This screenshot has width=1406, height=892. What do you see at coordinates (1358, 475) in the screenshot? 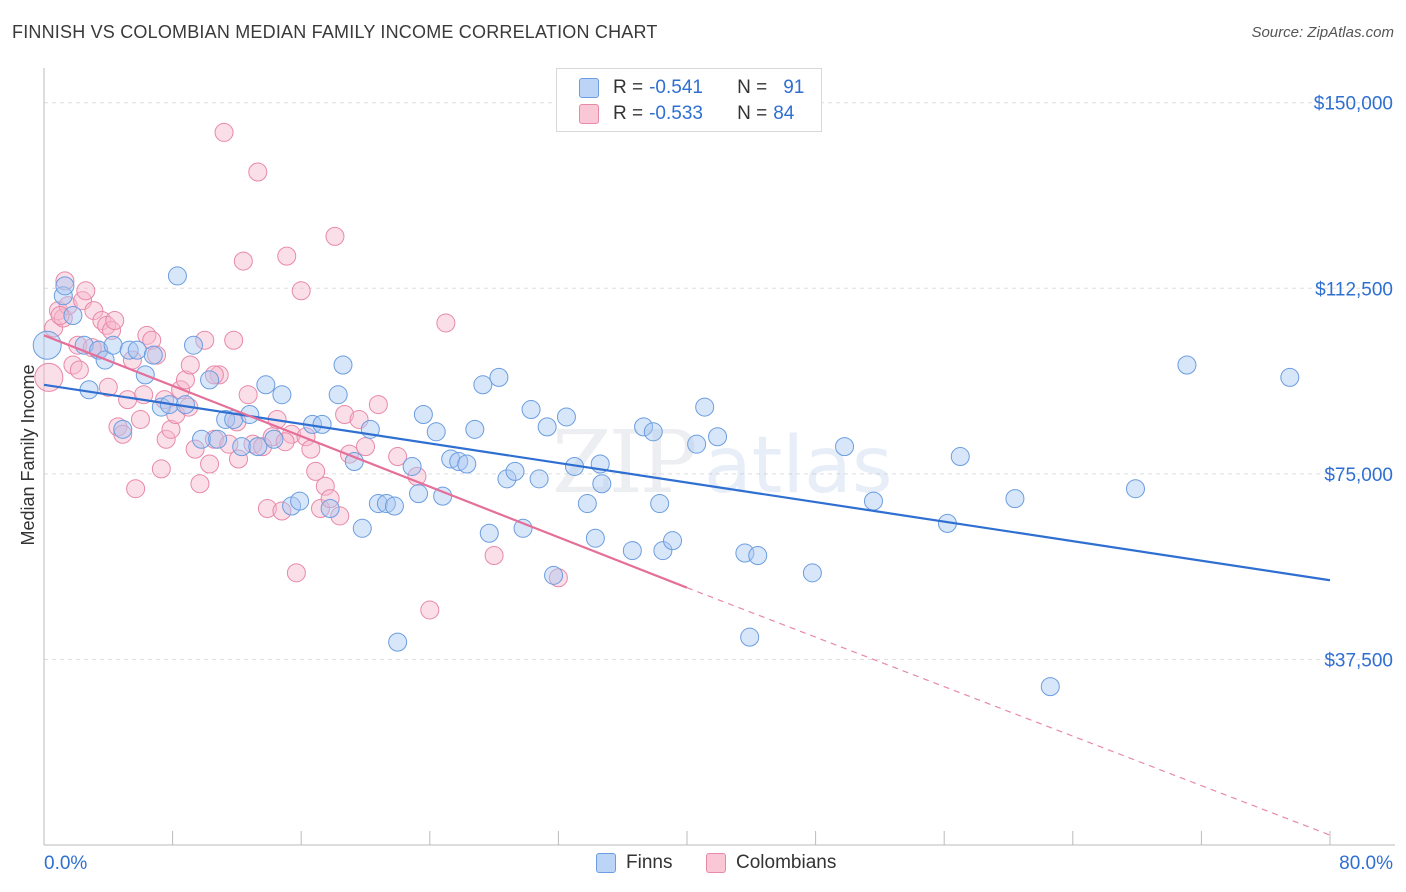
I see `y-tick-label: $75,000` at bounding box center [1358, 475].